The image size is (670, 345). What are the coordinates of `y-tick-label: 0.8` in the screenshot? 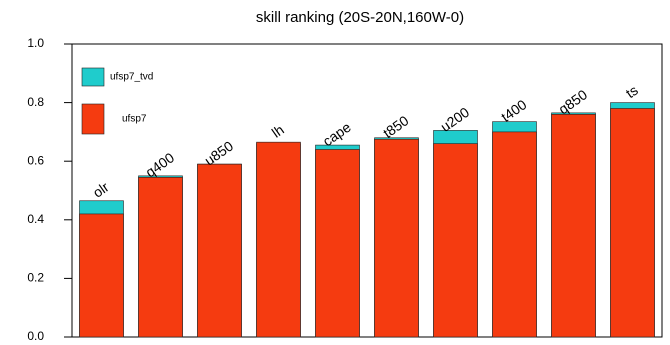 It's located at (35, 102).